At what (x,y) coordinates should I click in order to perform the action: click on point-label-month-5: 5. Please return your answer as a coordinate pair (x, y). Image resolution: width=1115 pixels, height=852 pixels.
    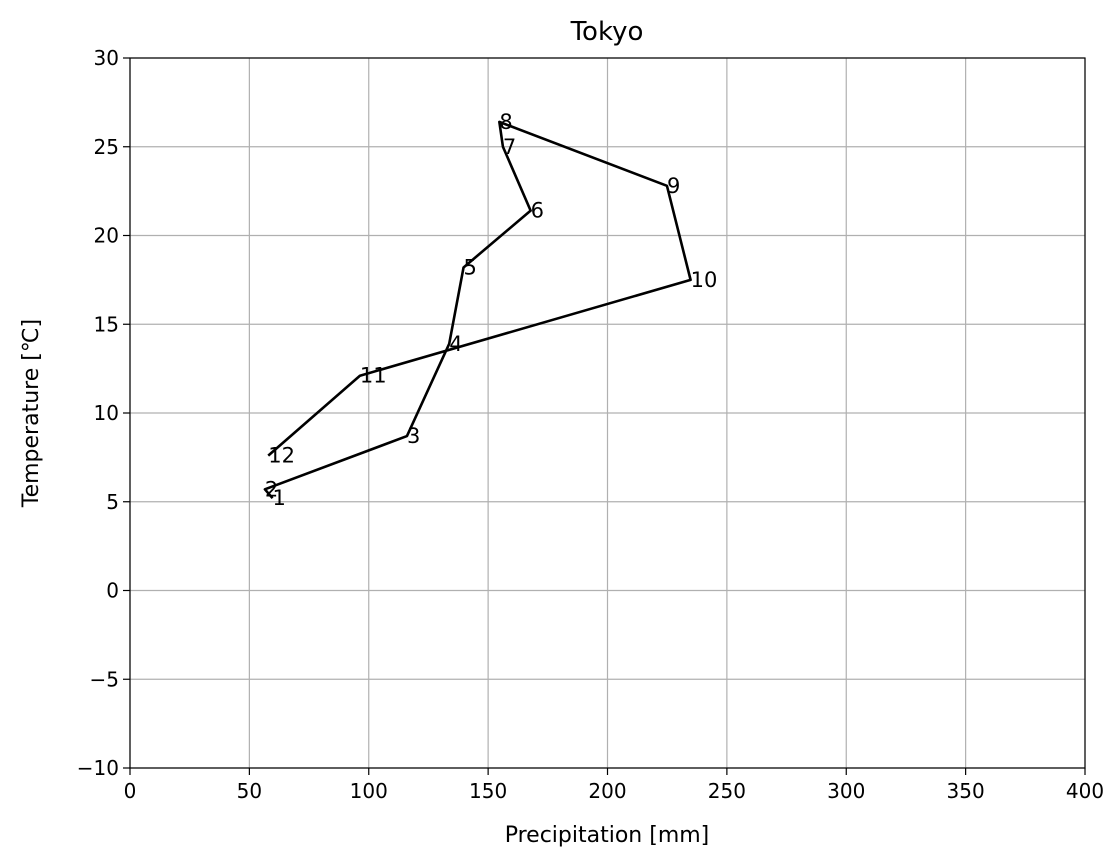
    Looking at the image, I should click on (470, 267).